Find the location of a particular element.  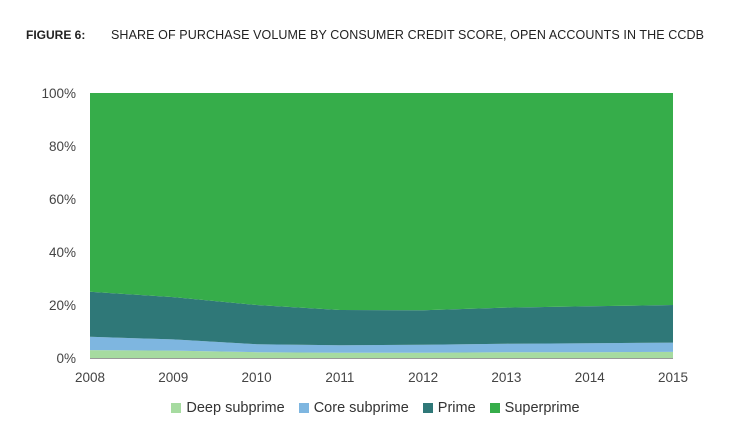

legend-label: Core subprime is located at coordinates (361, 408).